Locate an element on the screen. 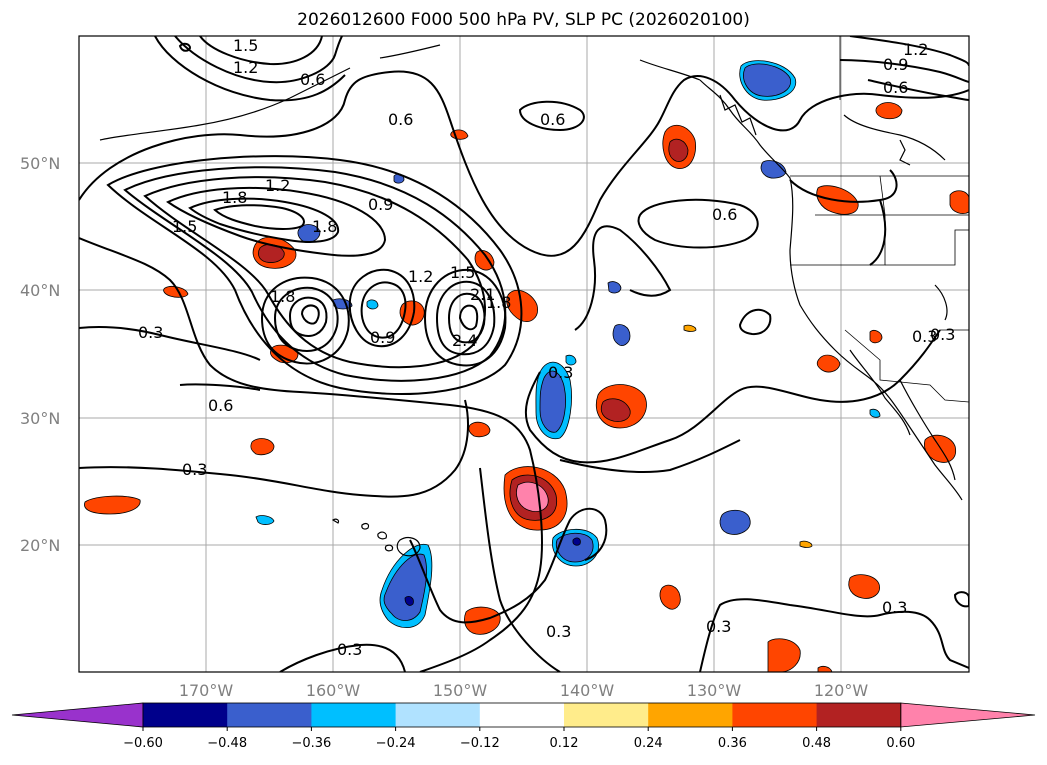  lon-label: 160°W is located at coordinates (333, 690).